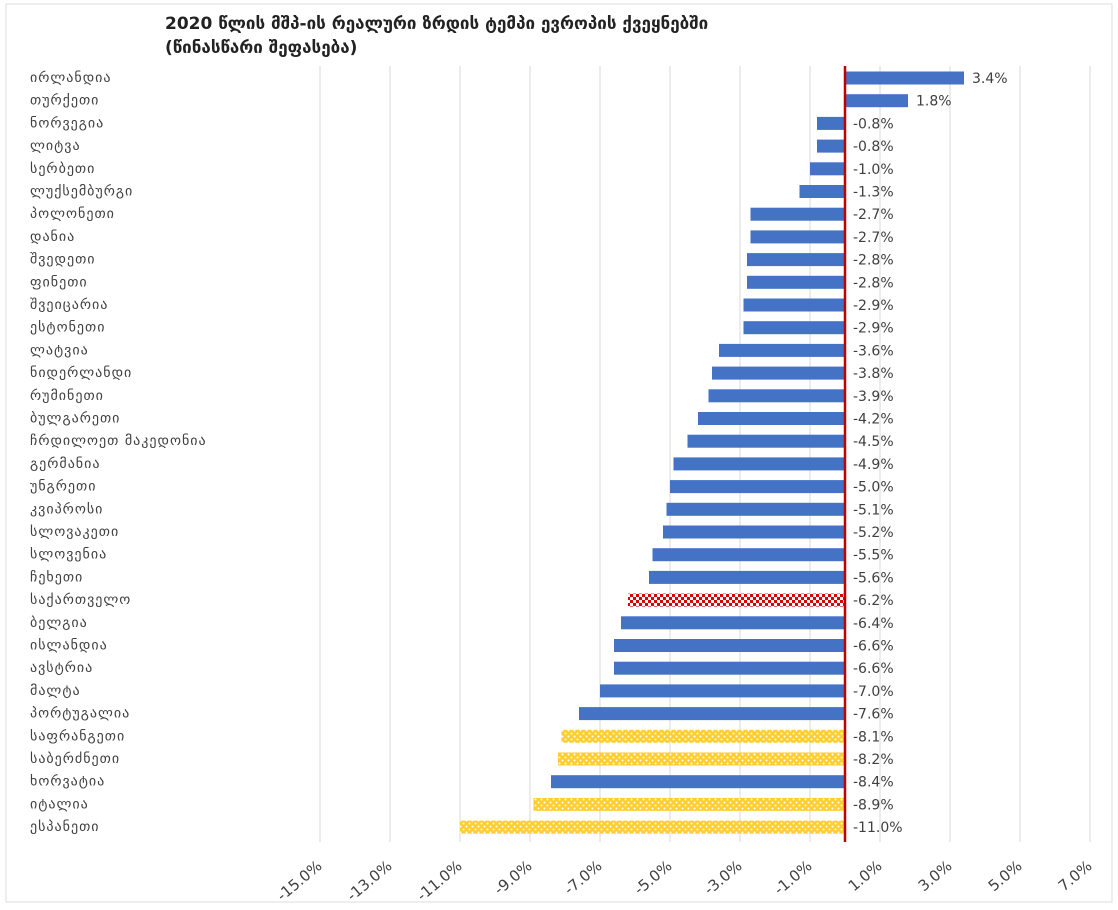 This screenshot has width=1118, height=910. Describe the element at coordinates (59, 804) in the screenshot. I see `y-tick-label: იტალია` at that location.